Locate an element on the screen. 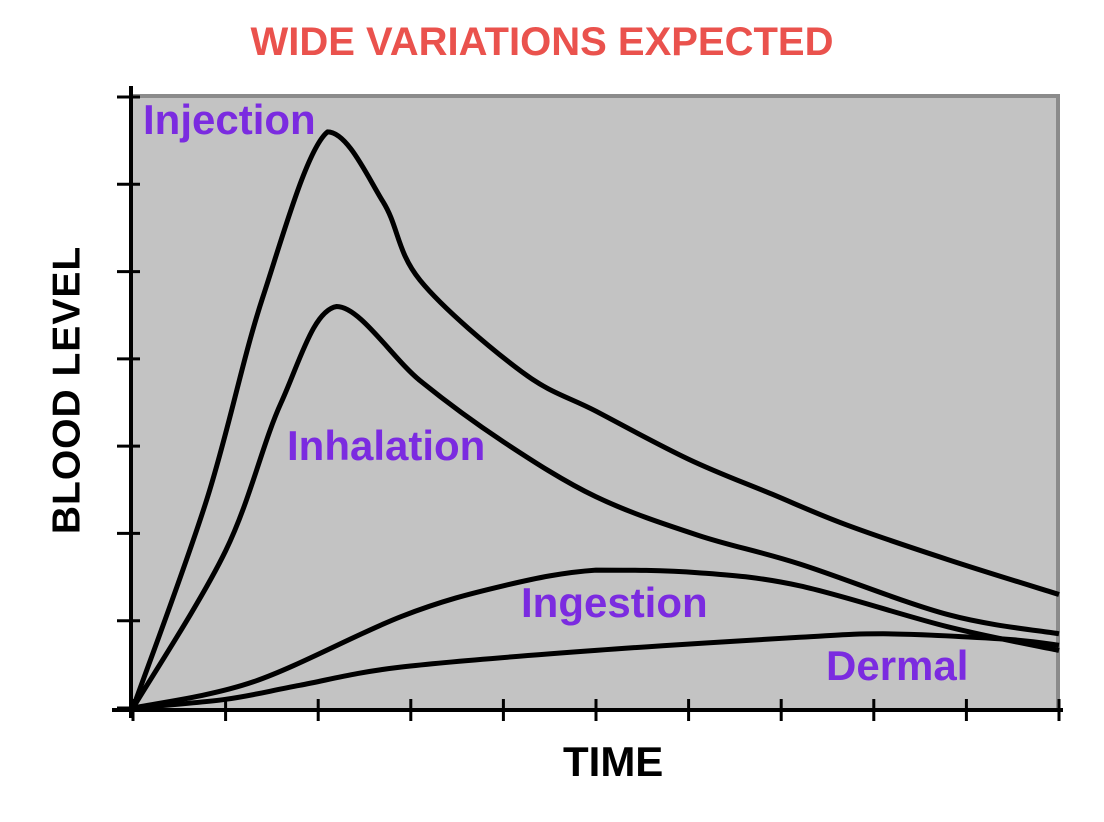 Image resolution: width=1104 pixels, height=822 pixels. curve-label-ingestion: Ingestion is located at coordinates (614, 602).